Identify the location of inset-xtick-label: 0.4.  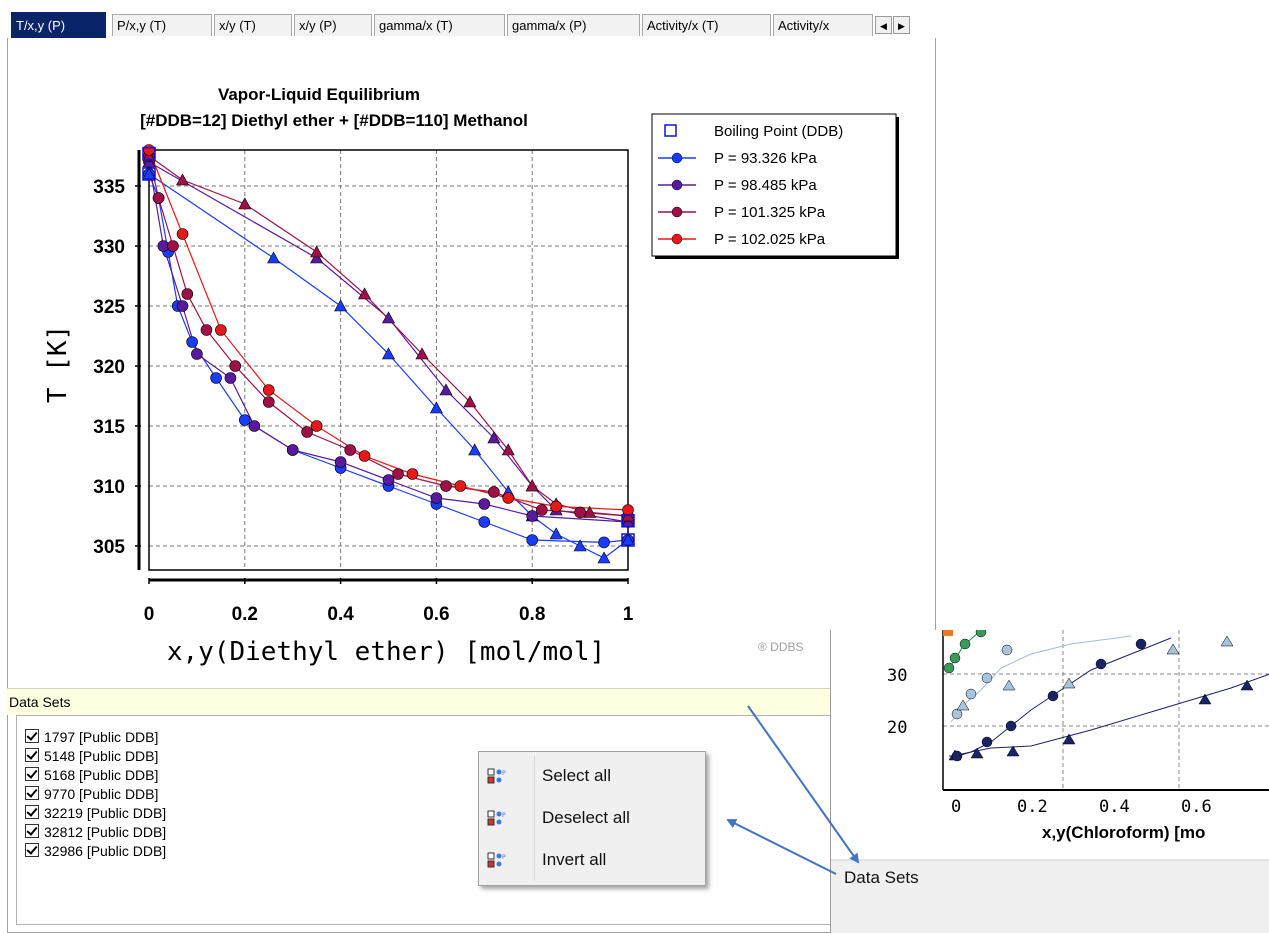
(1114, 807).